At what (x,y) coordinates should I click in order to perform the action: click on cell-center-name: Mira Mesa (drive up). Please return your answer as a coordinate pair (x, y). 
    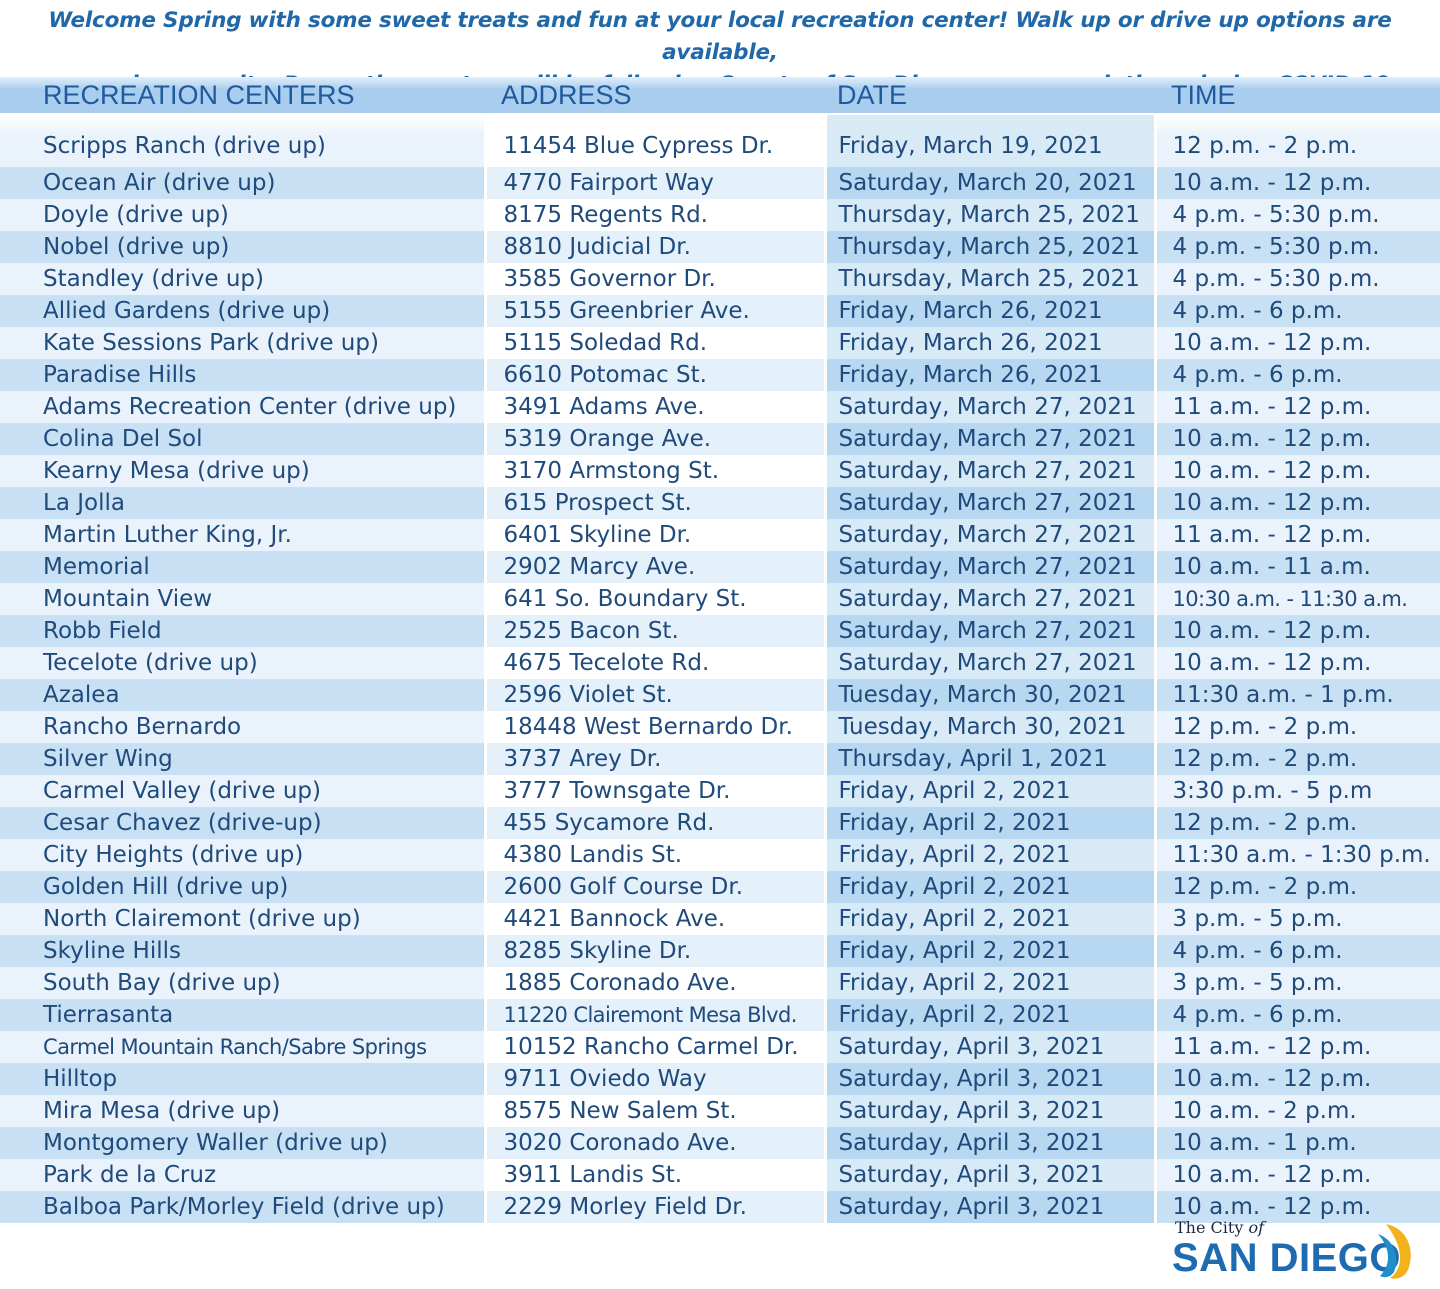
    Looking at the image, I should click on (242, 1111).